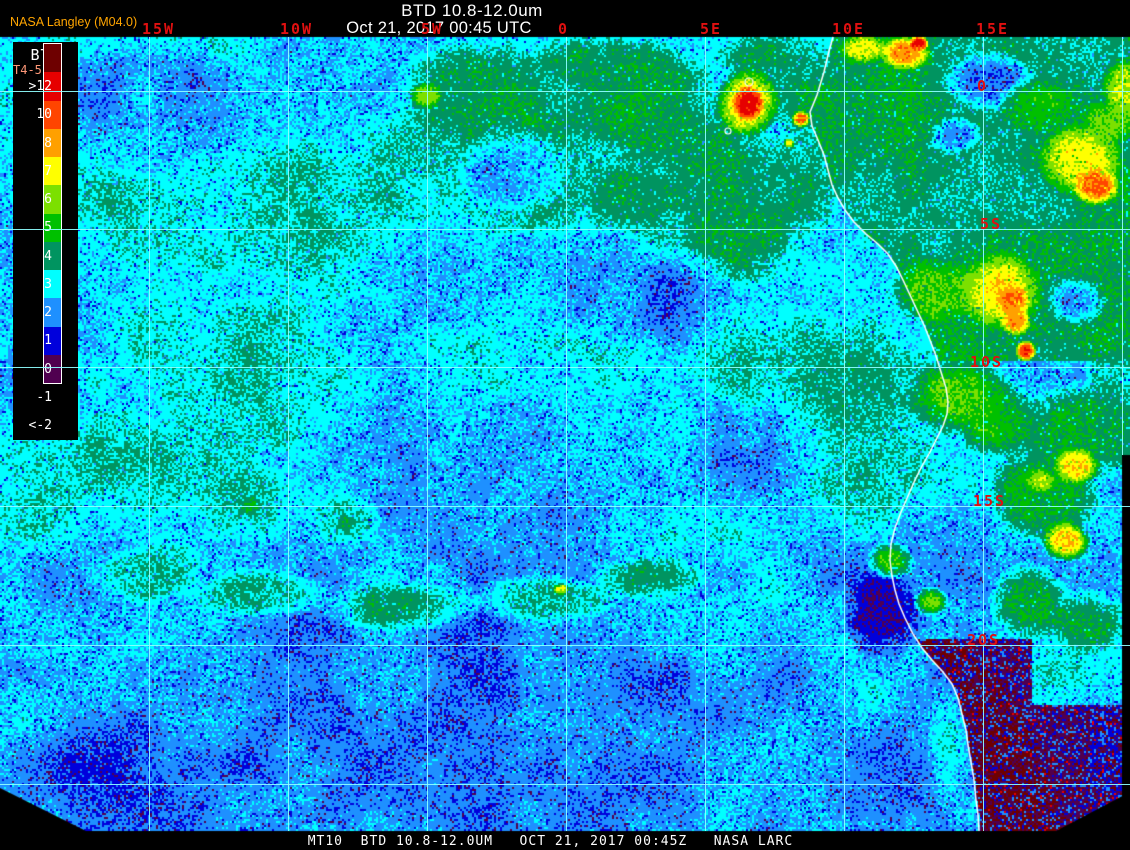 The height and width of the screenshot is (850, 1130). What do you see at coordinates (987, 362) in the screenshot?
I see `latitude-label: 10S` at bounding box center [987, 362].